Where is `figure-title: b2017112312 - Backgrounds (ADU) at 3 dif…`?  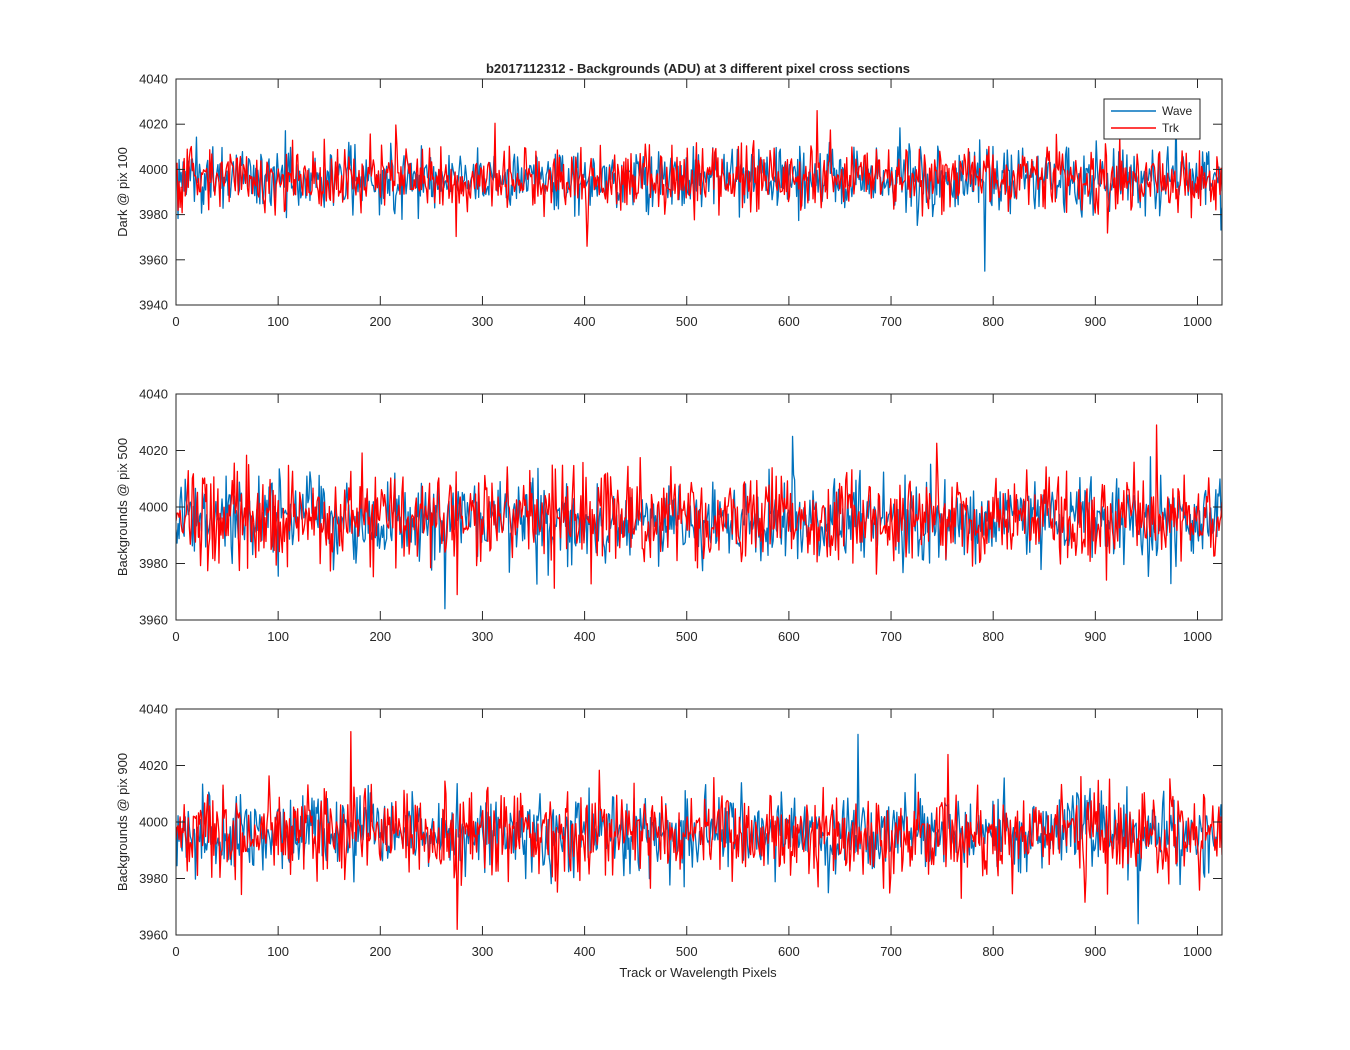 figure-title: b2017112312 - Backgrounds (ADU) at 3 dif… is located at coordinates (698, 68).